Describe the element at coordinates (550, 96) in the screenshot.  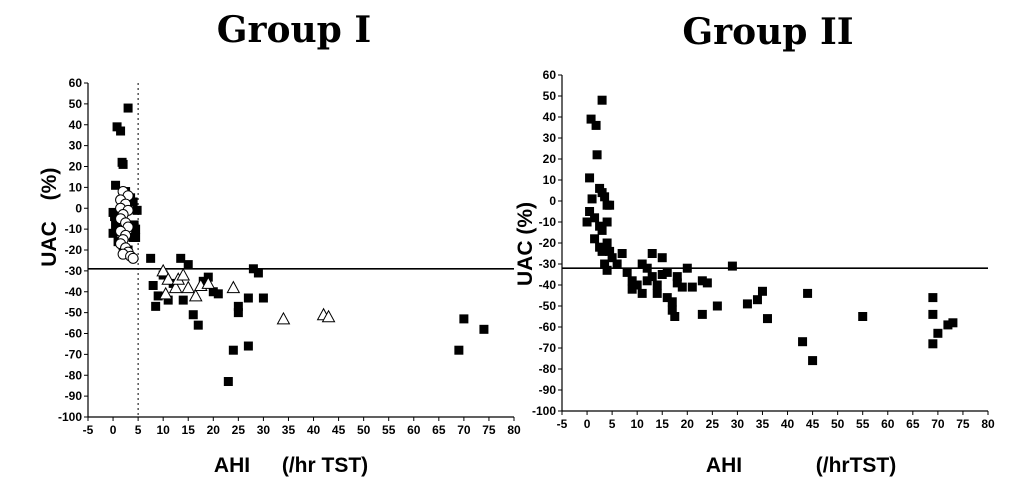
I see `y-tick-label: 50` at that location.